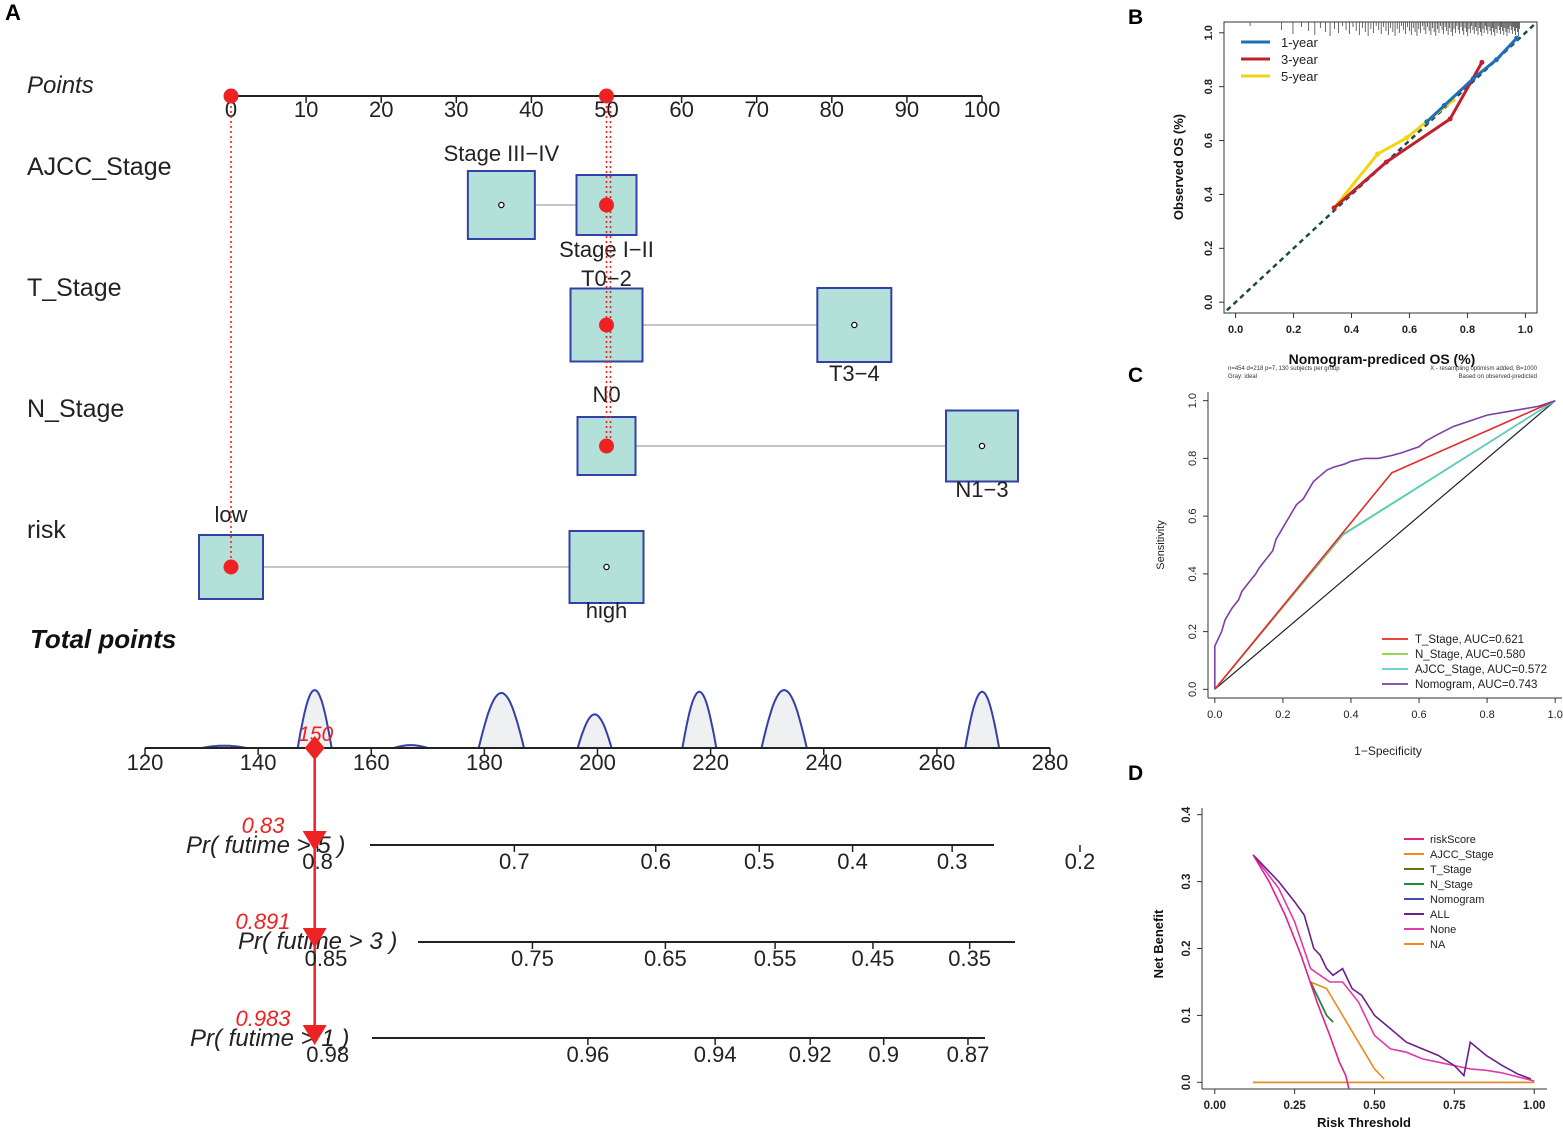 This screenshot has height=1130, width=1563. What do you see at coordinates (759, 861) in the screenshot?
I see `survival-axis-tick-label: 0.5` at bounding box center [759, 861].